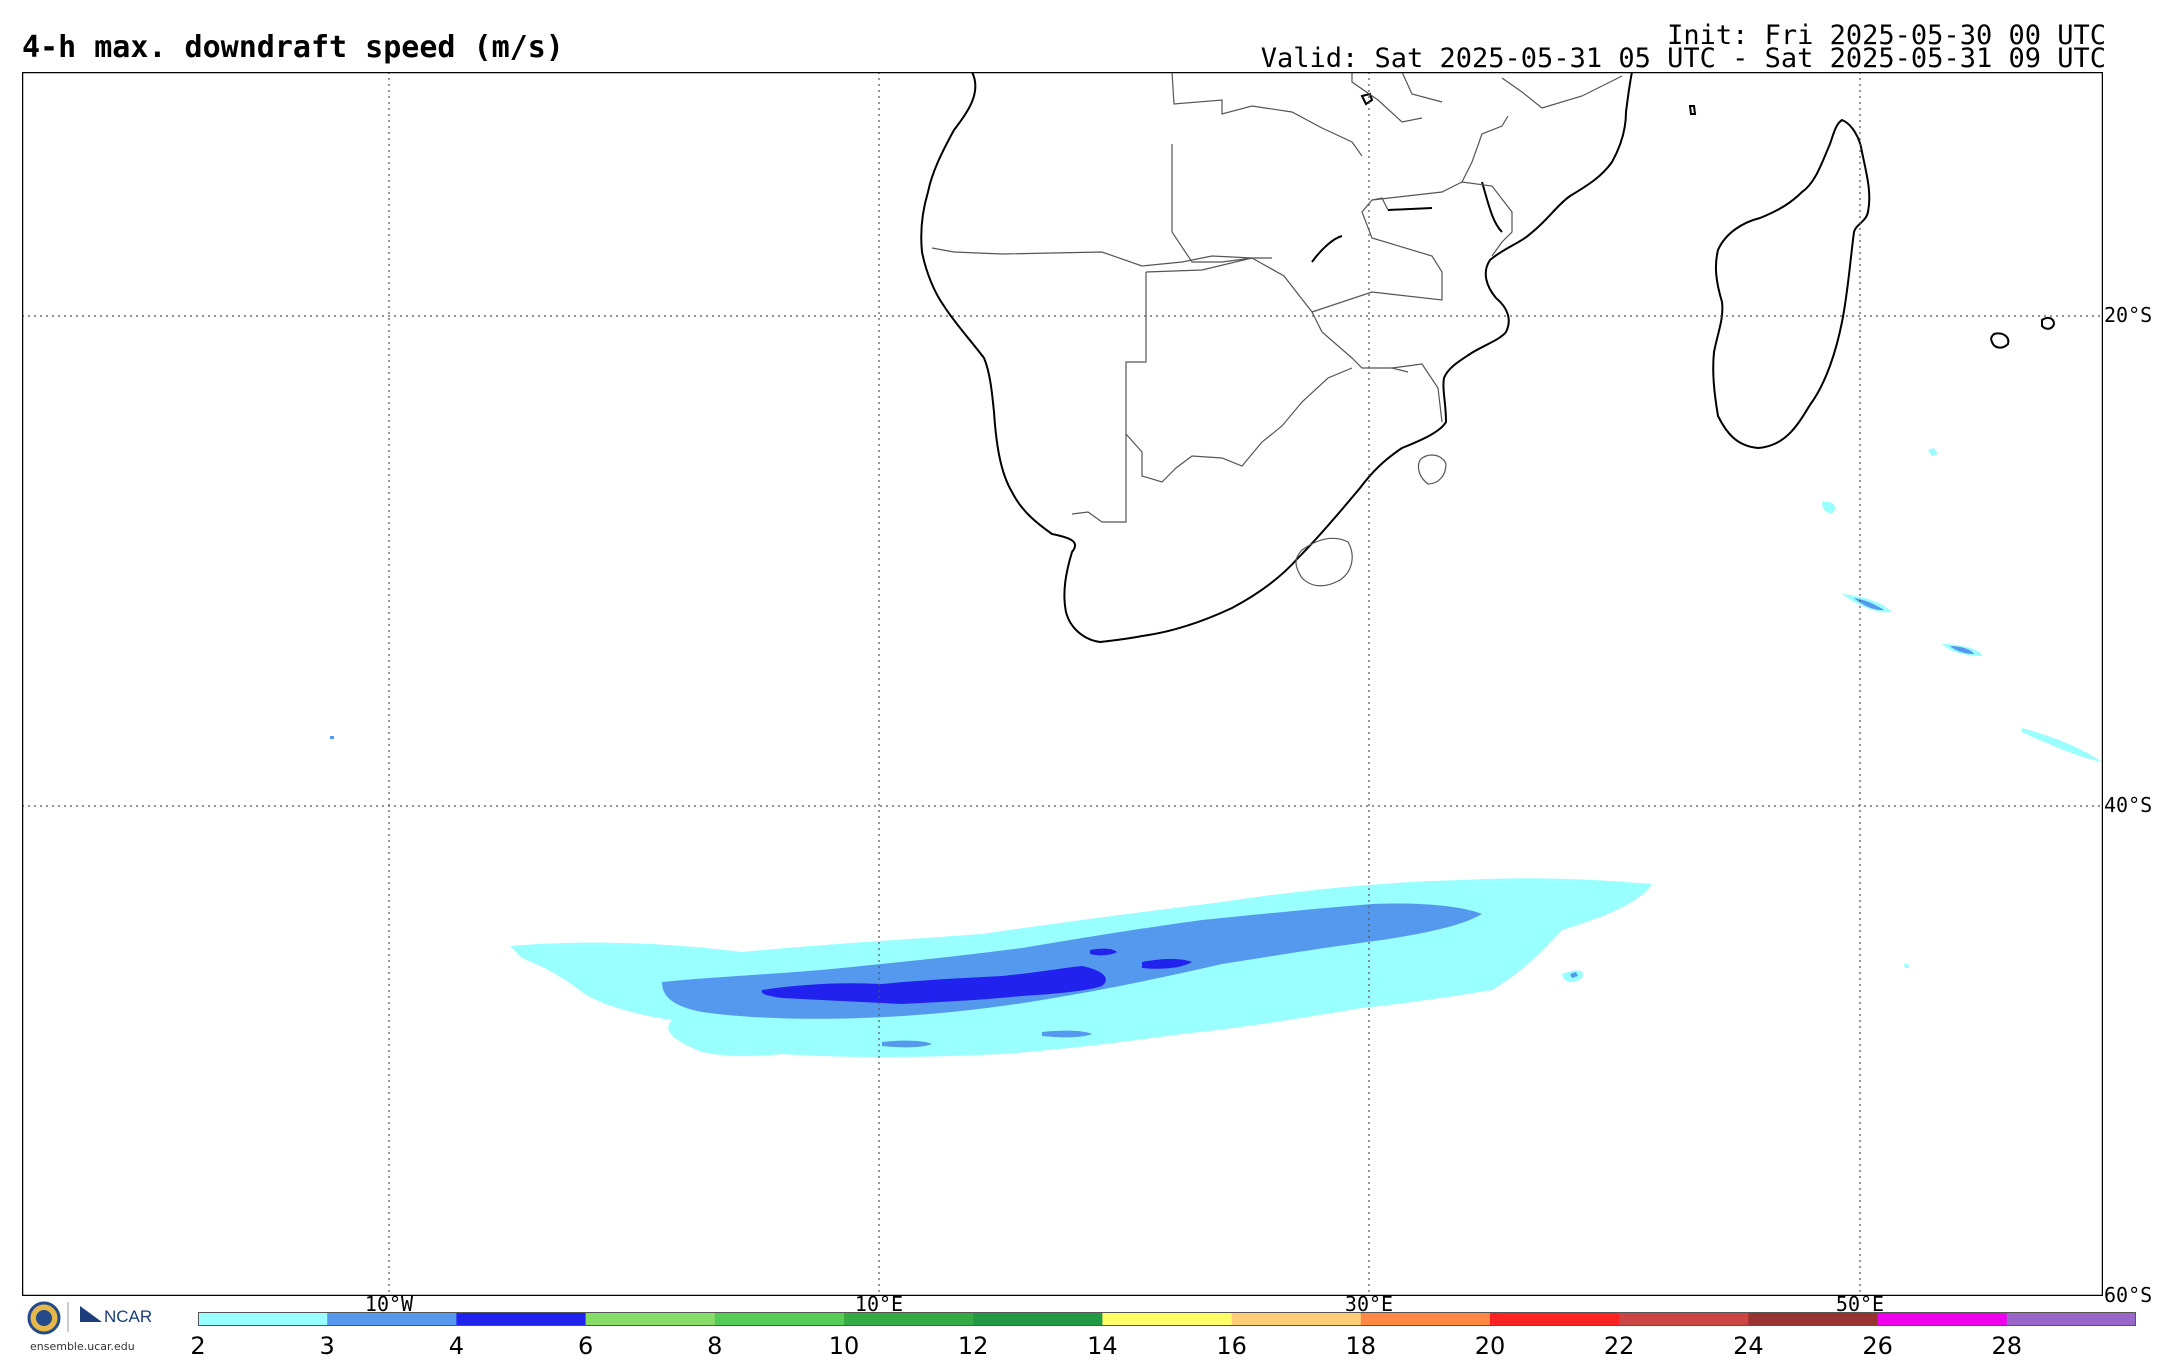  What do you see at coordinates (1324, 562) in the screenshot?
I see `lesotho-border` at bounding box center [1324, 562].